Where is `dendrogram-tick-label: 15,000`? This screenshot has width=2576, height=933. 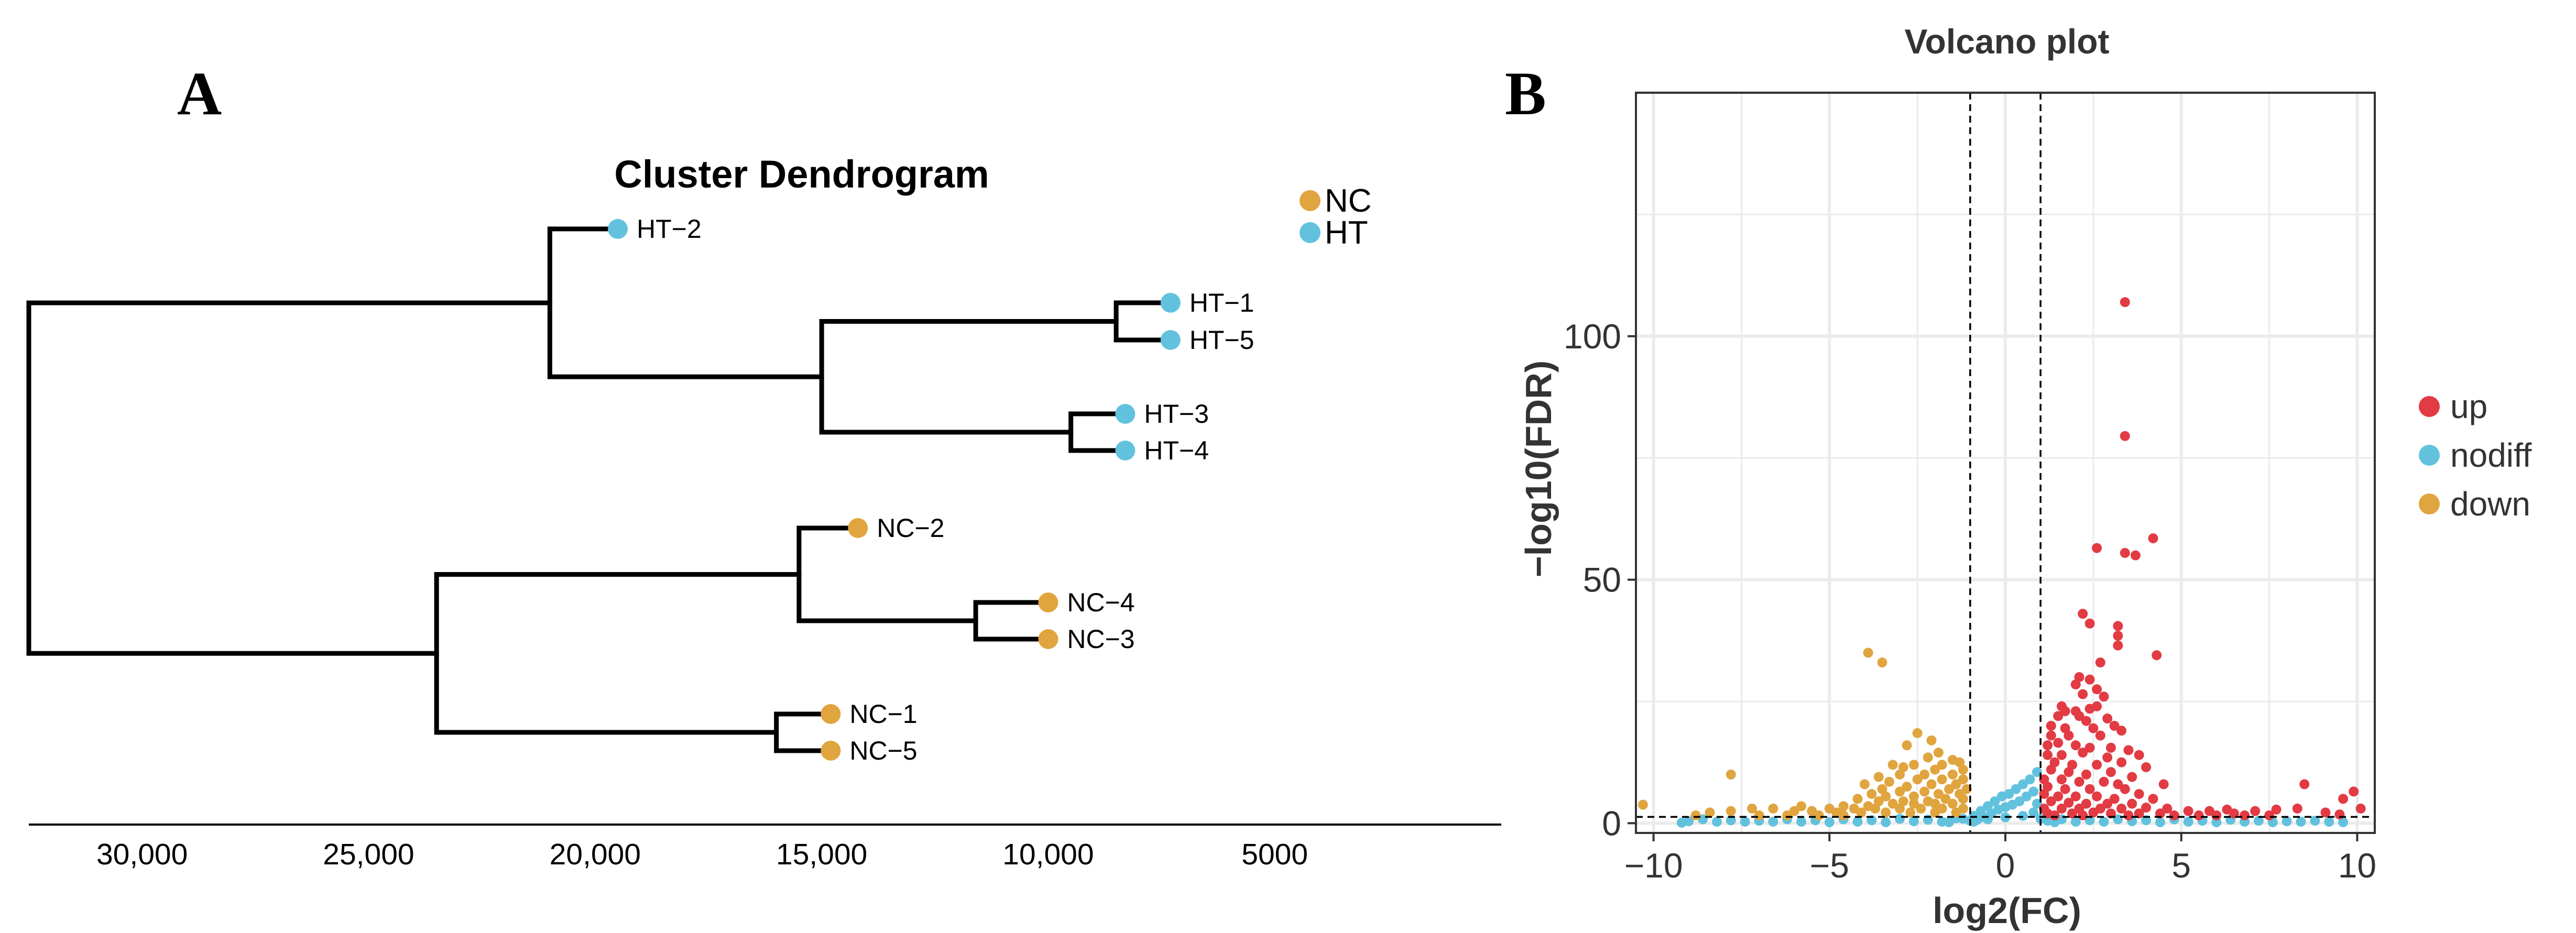 dendrogram-tick-label: 15,000 is located at coordinates (822, 854).